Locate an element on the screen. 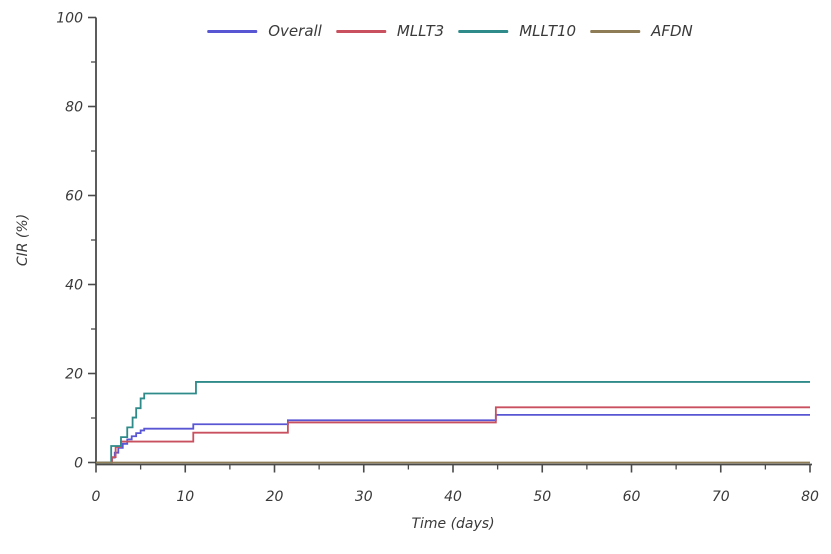 The width and height of the screenshot is (831, 554). legend: Overall MLLT3 MLLT10 AFDN is located at coordinates (450, 31).